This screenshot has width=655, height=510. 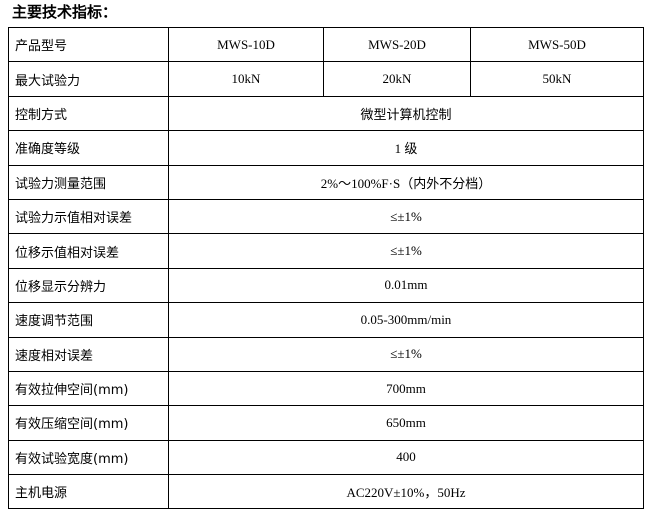 I want to click on table-row: 位移示值相对误差 ≤±1%, so click(x=326, y=251).